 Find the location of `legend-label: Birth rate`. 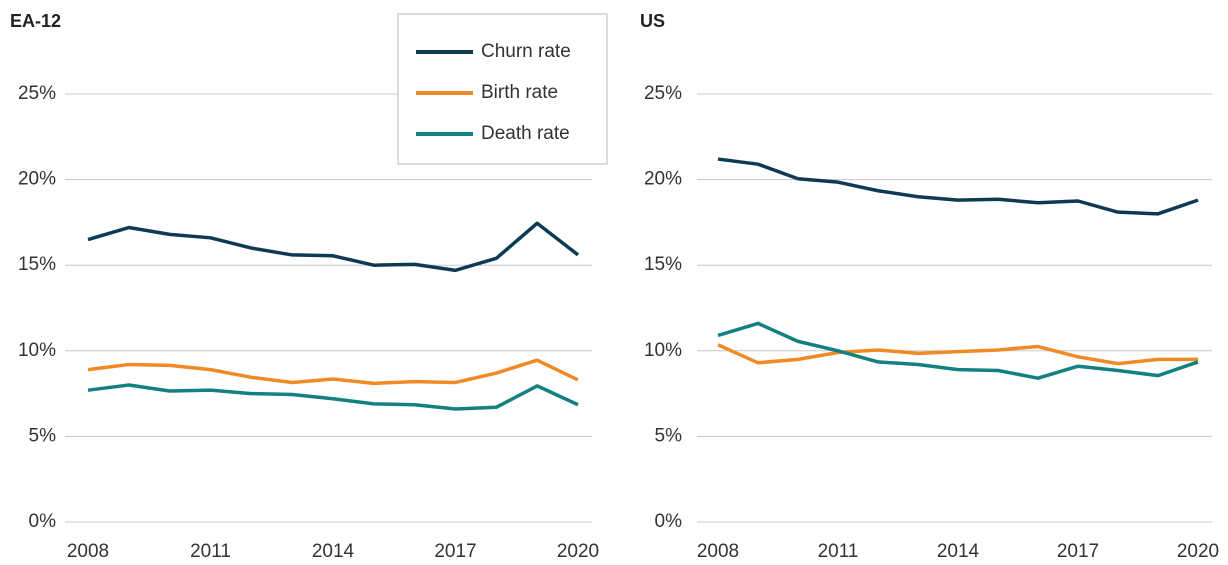

legend-label: Birth rate is located at coordinates (519, 92).